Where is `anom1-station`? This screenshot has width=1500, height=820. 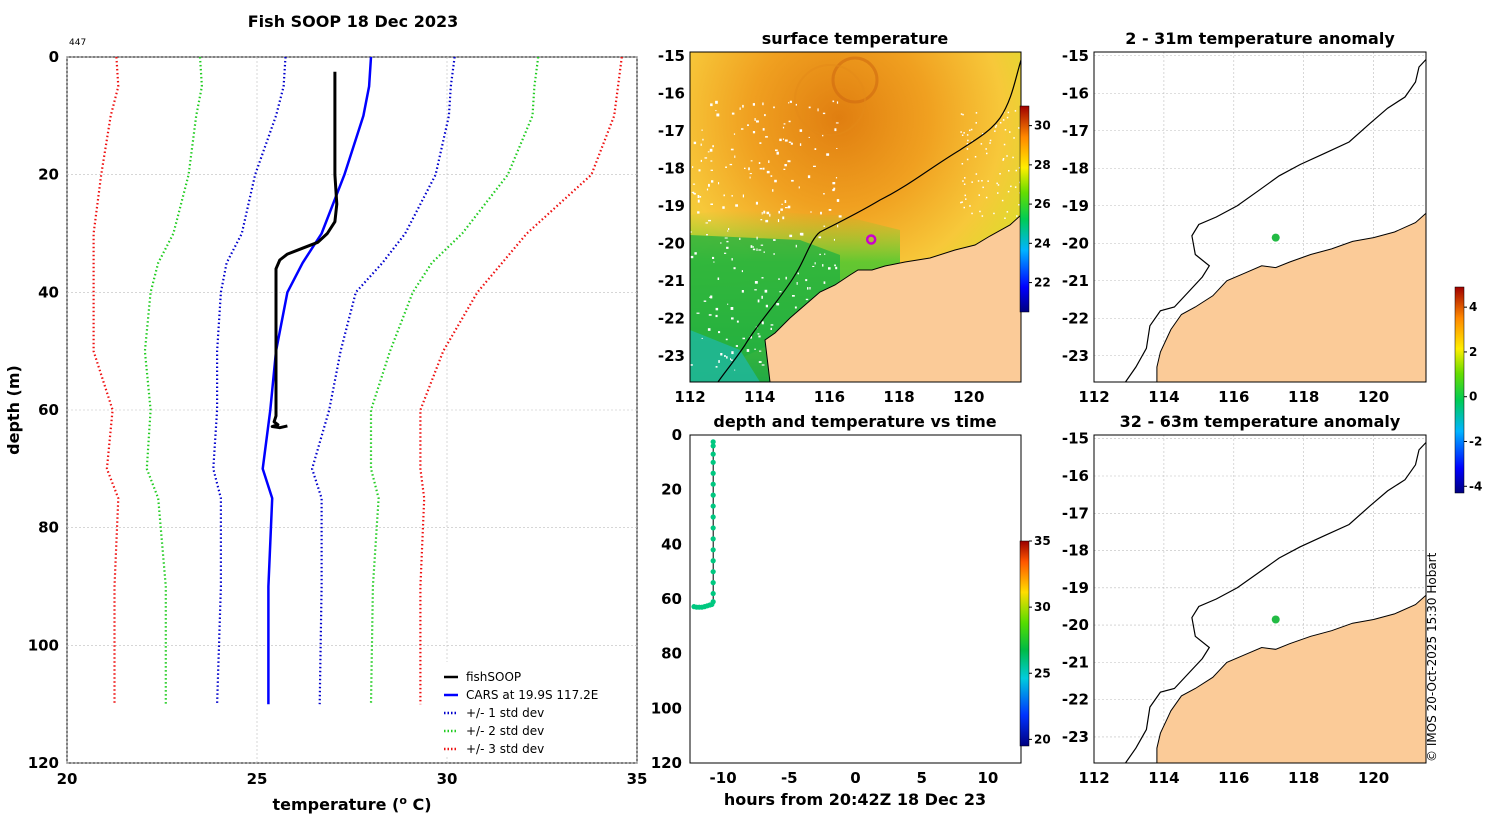 anom1-station is located at coordinates (1275, 237).